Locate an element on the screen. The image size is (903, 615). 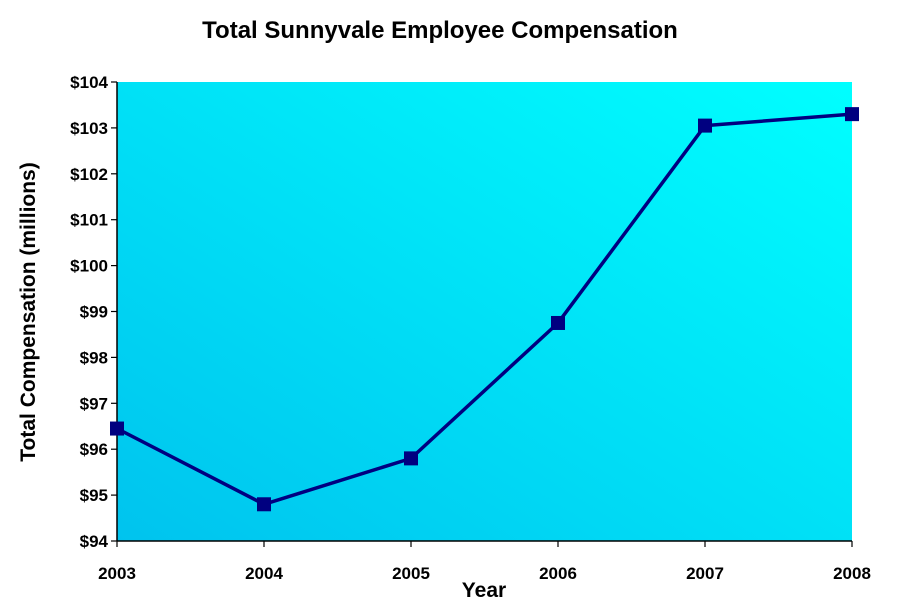
x-tick-label: 2005 is located at coordinates (411, 573).